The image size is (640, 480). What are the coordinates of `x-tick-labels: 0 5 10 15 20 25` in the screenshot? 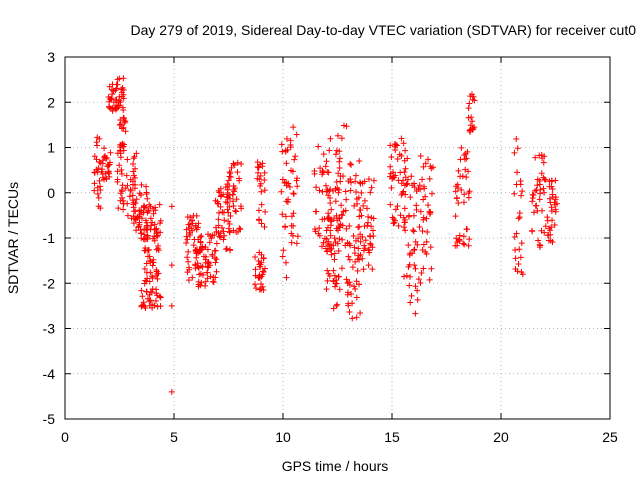 It's located at (339, 437).